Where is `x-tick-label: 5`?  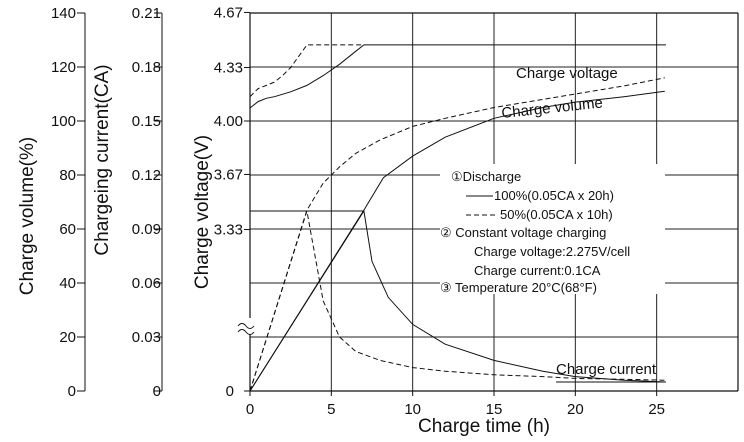
x-tick-label: 5 is located at coordinates (331, 409).